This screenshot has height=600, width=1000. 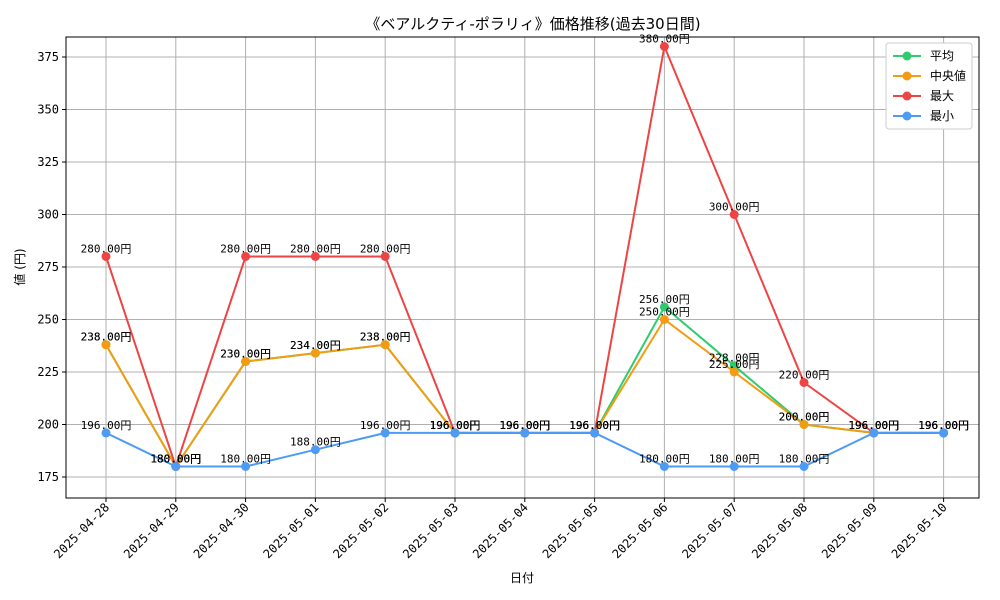 What do you see at coordinates (48, 477) in the screenshot?
I see `y-tick-label: 175` at bounding box center [48, 477].